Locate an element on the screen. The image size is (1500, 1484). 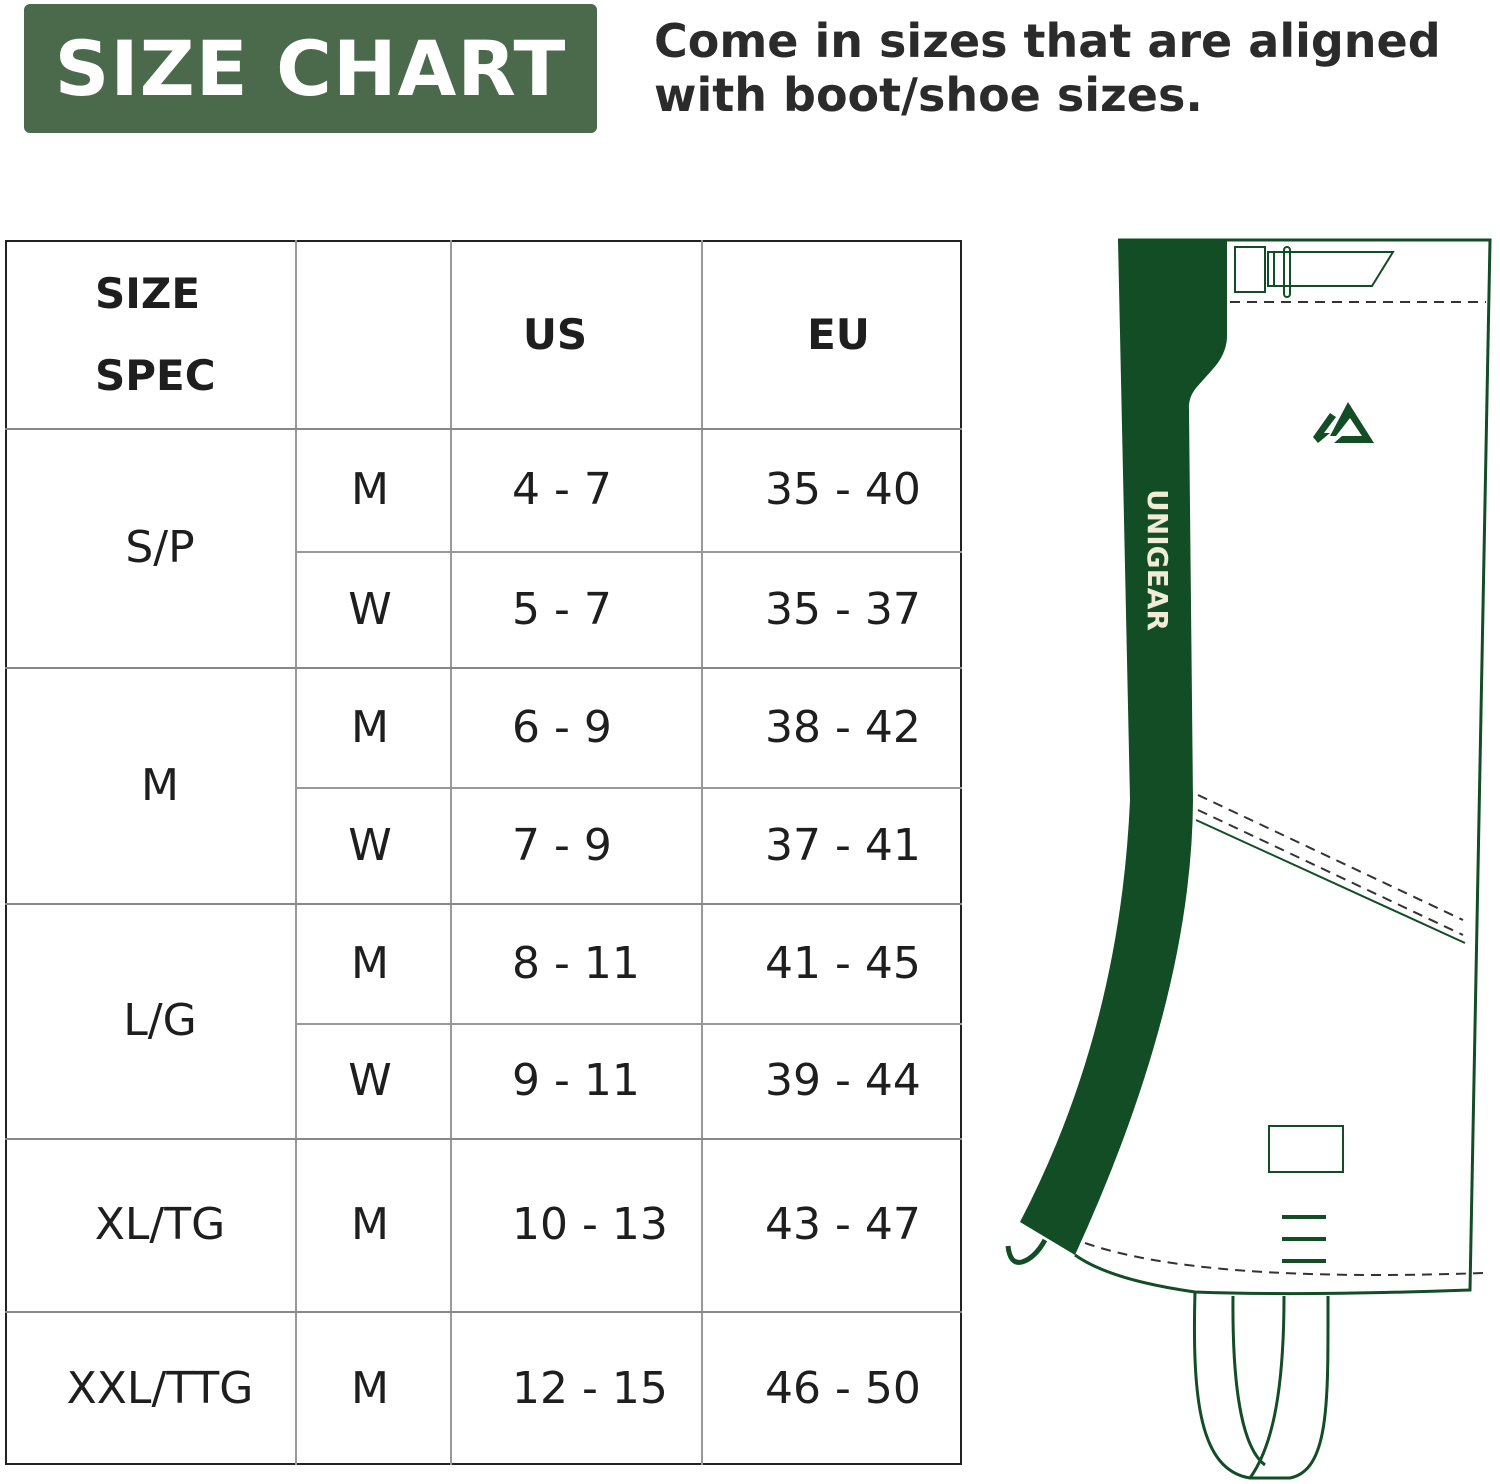
strap-inner is located at coordinates (1258, 1387).